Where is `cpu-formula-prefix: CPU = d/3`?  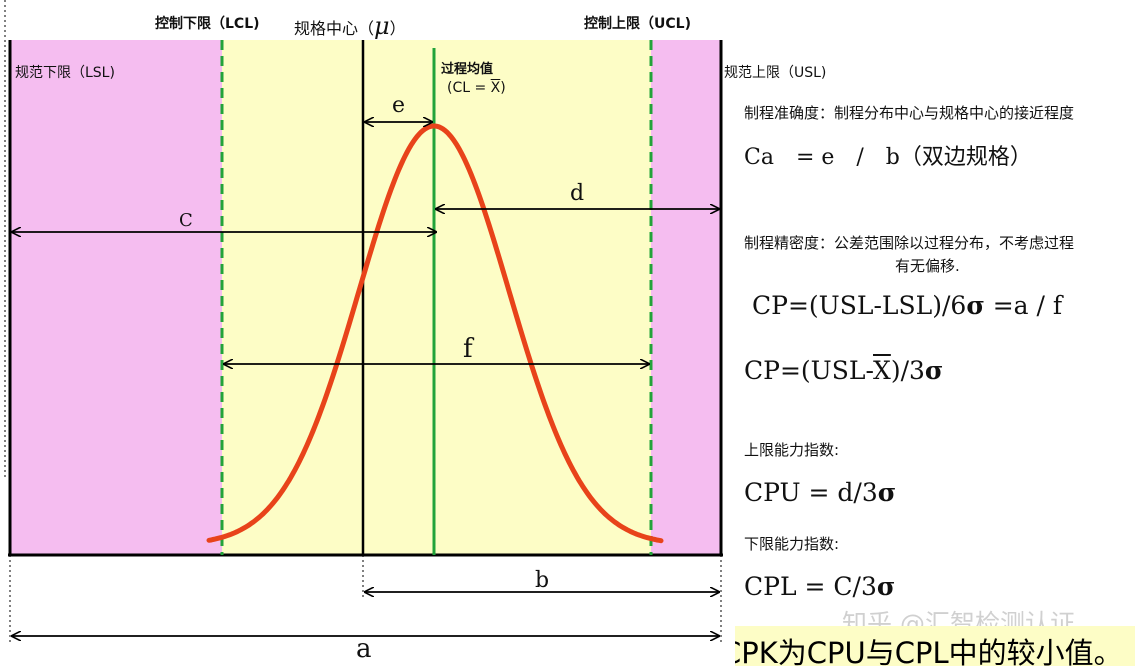 cpu-formula-prefix: CPU = d/3 is located at coordinates (811, 492).